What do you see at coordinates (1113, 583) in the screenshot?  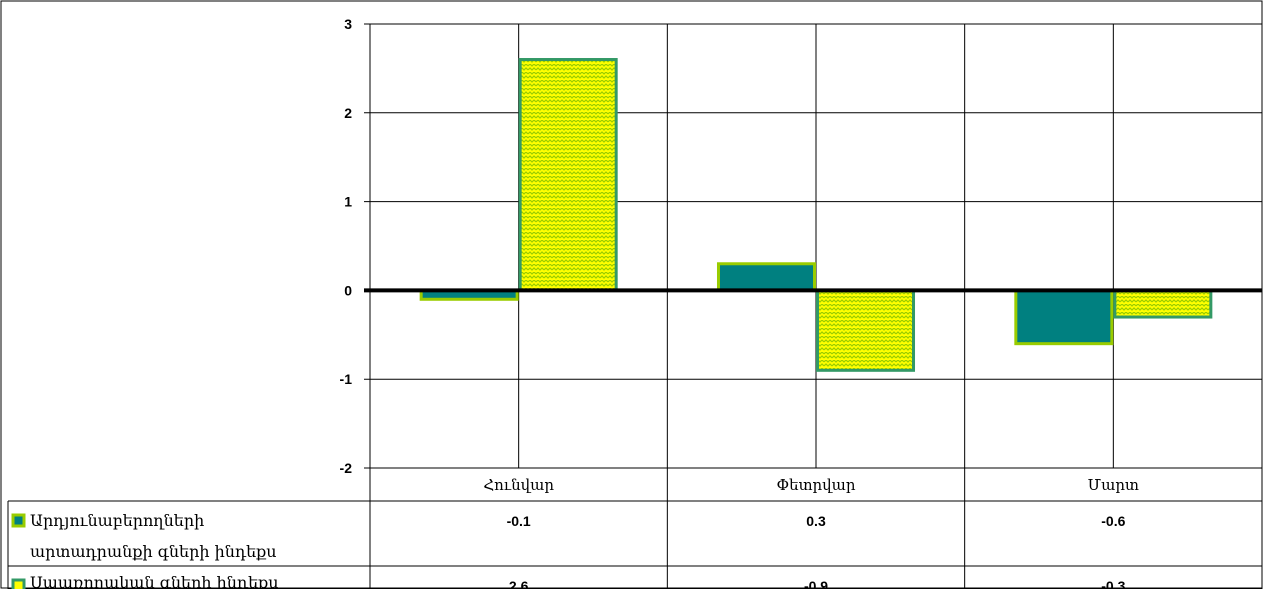 I see `table-value: -0.3` at bounding box center [1113, 583].